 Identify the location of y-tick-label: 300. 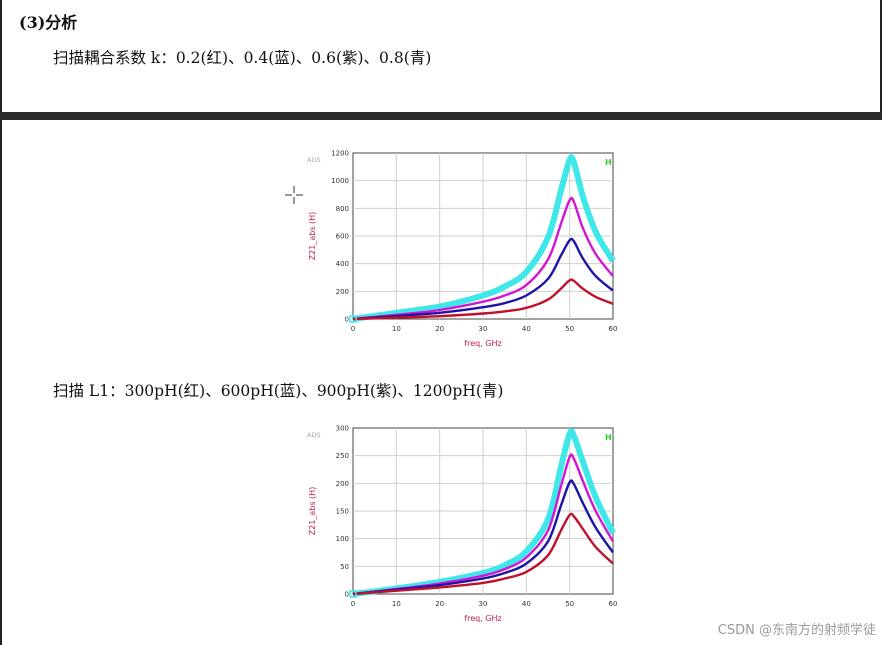
(342, 429).